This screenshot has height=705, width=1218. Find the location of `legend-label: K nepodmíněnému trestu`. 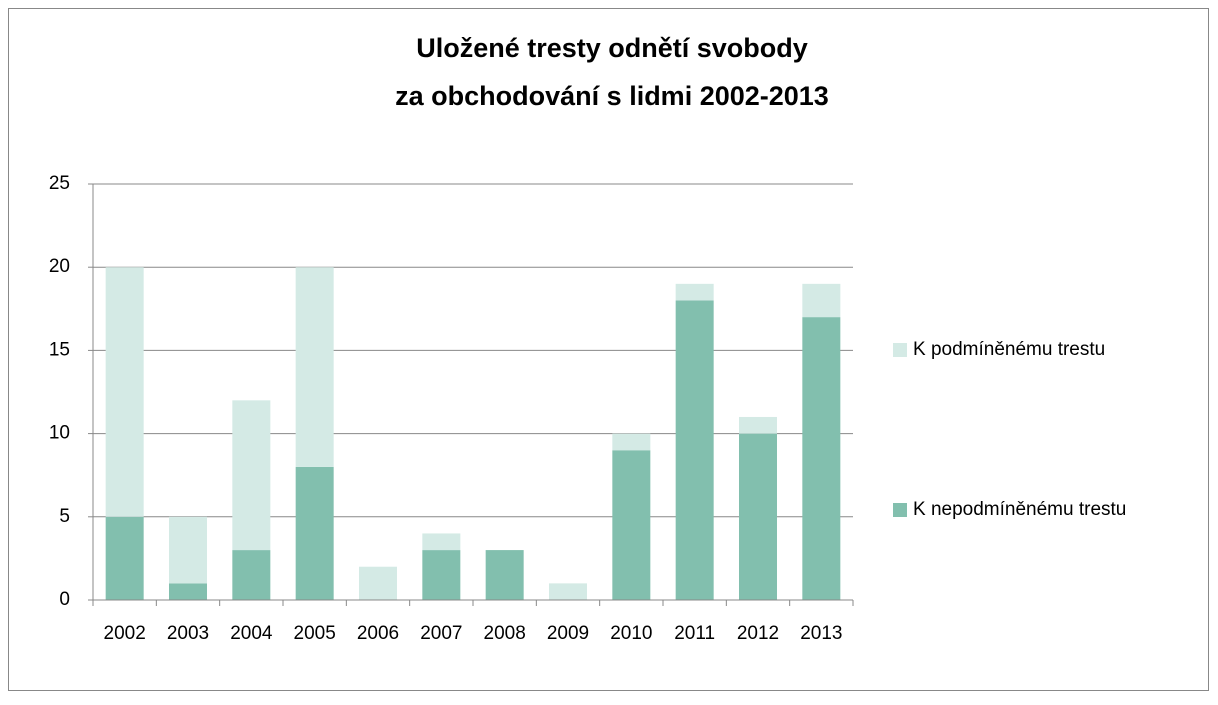

legend-label: K nepodmíněnému trestu is located at coordinates (1019, 509).